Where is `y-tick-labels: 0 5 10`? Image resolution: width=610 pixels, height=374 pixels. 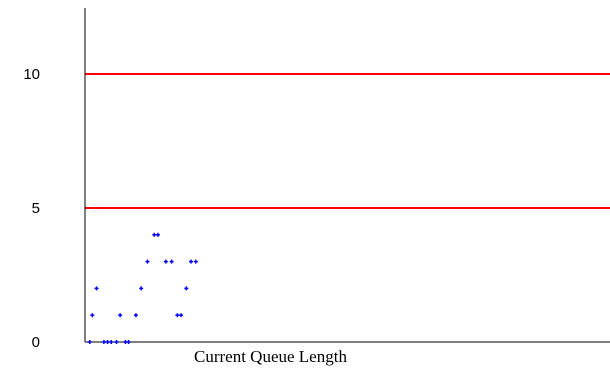 y-tick-labels: 0 5 10 is located at coordinates (31, 208).